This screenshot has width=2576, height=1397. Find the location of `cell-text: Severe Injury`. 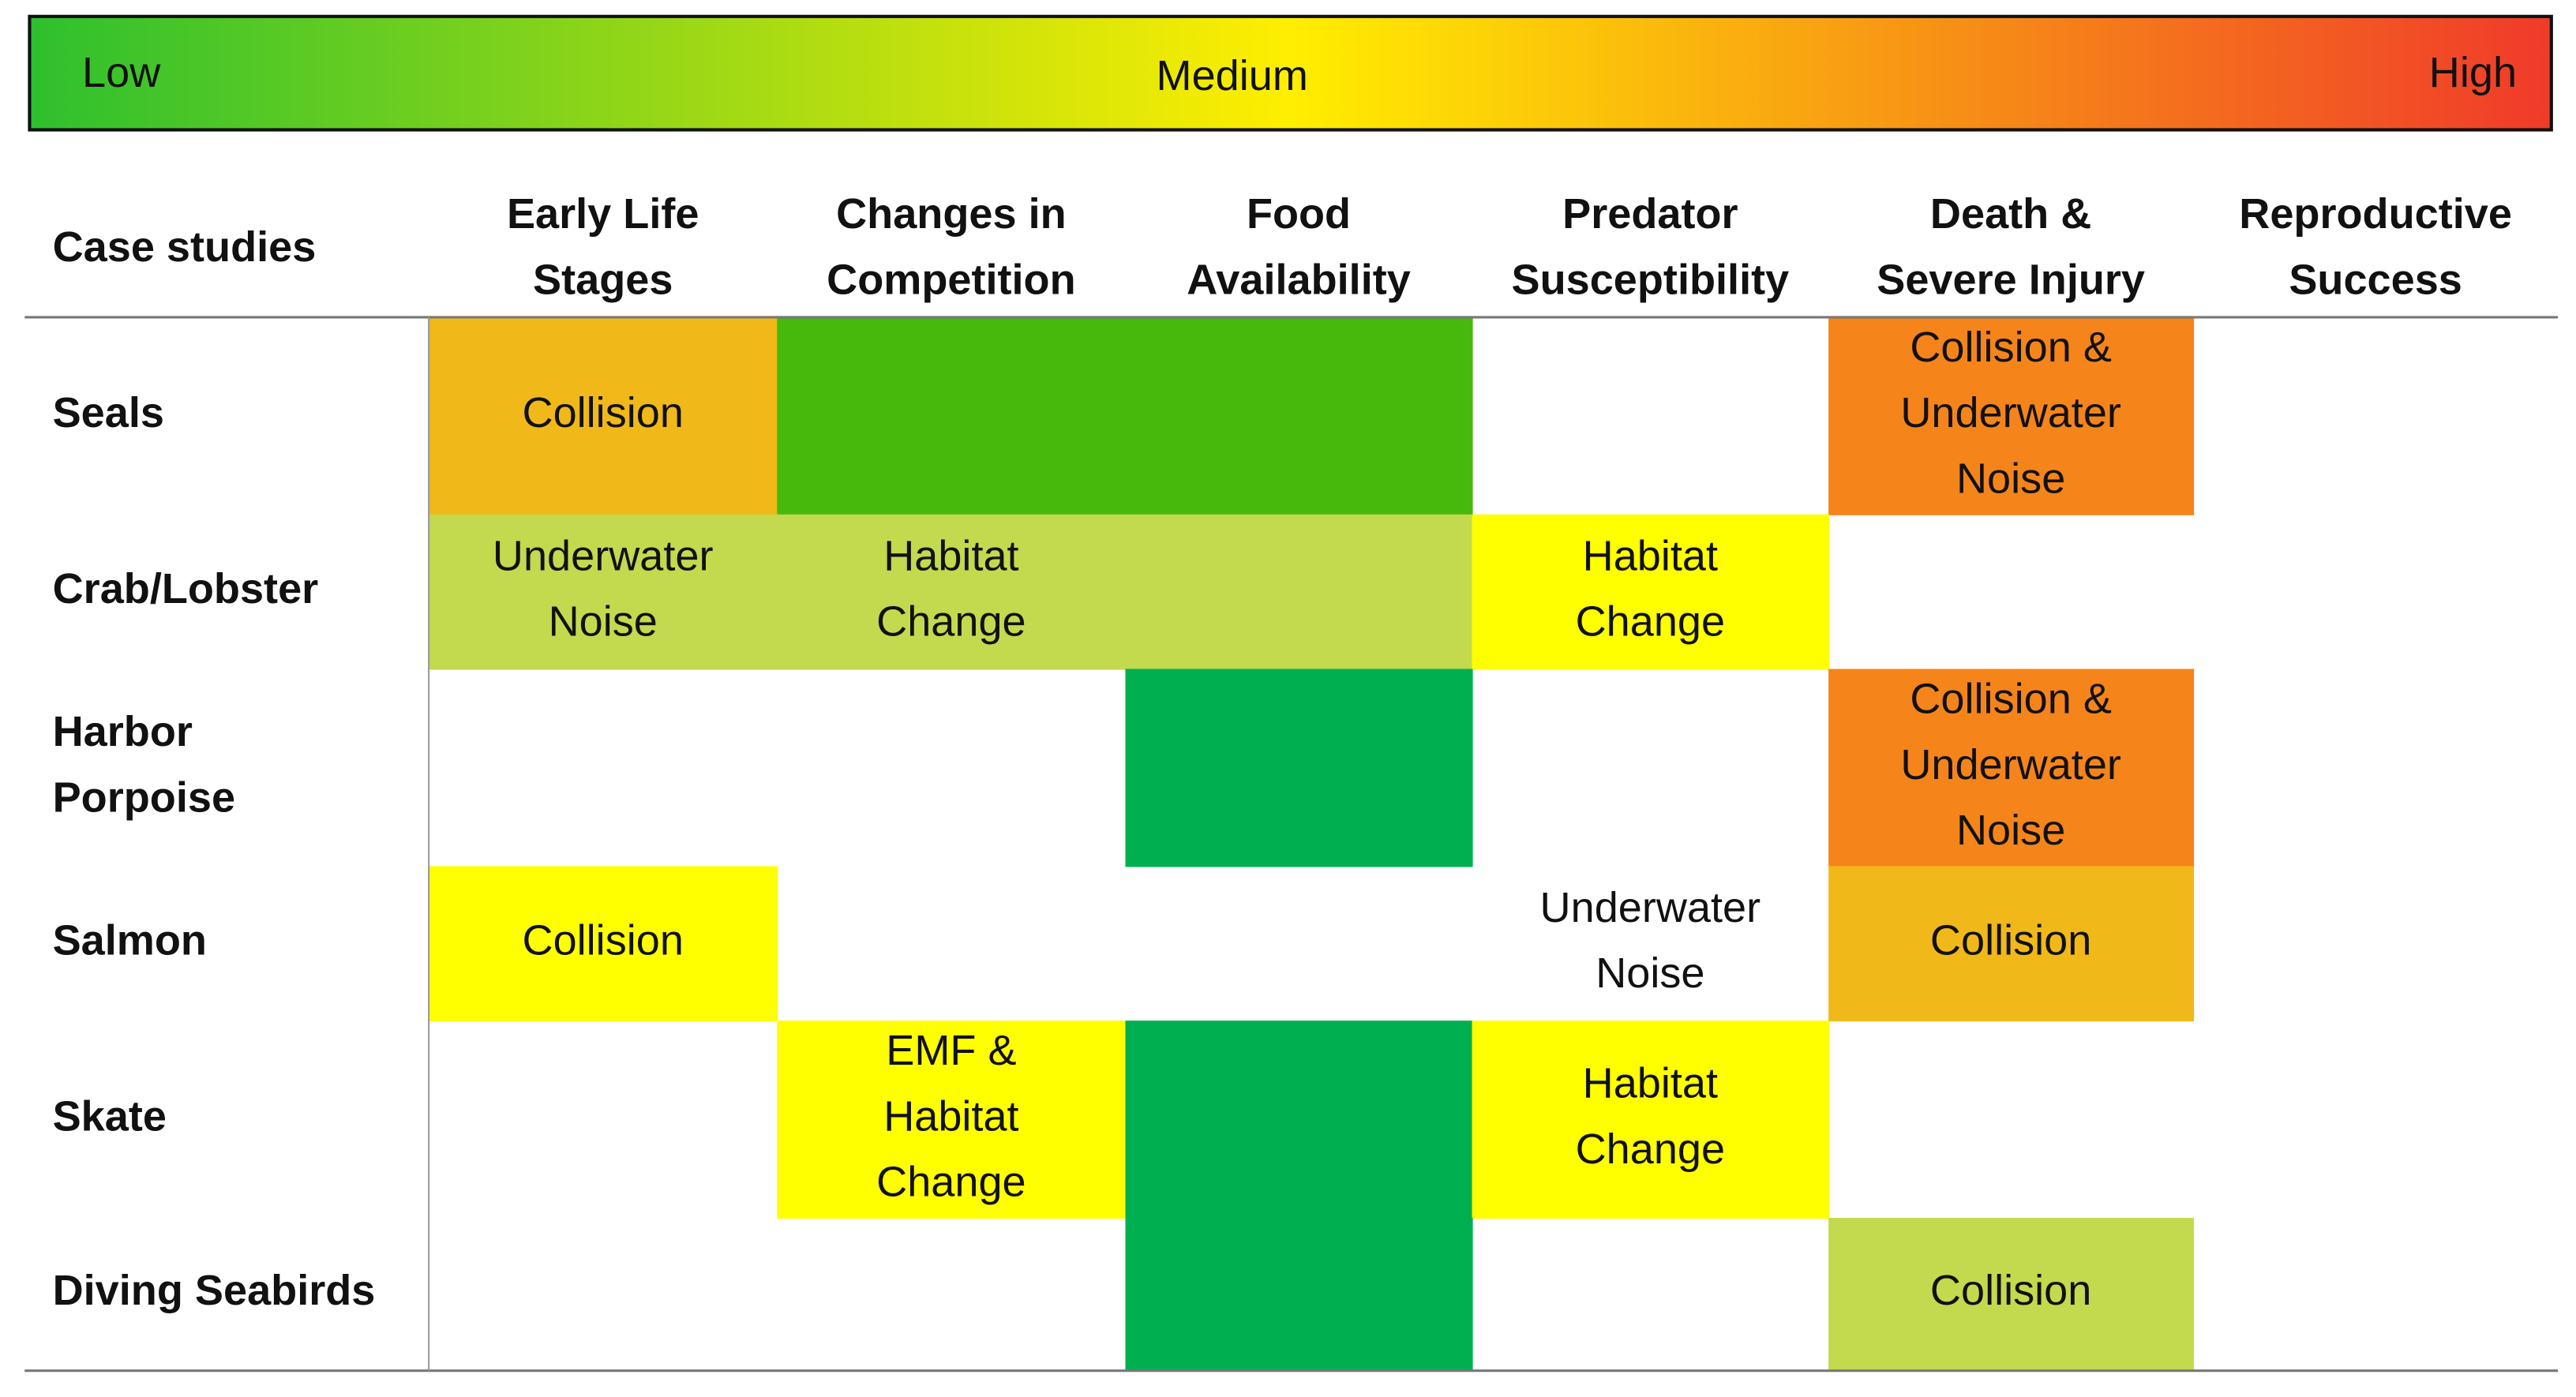

cell-text: Severe Injury is located at coordinates (2011, 279).